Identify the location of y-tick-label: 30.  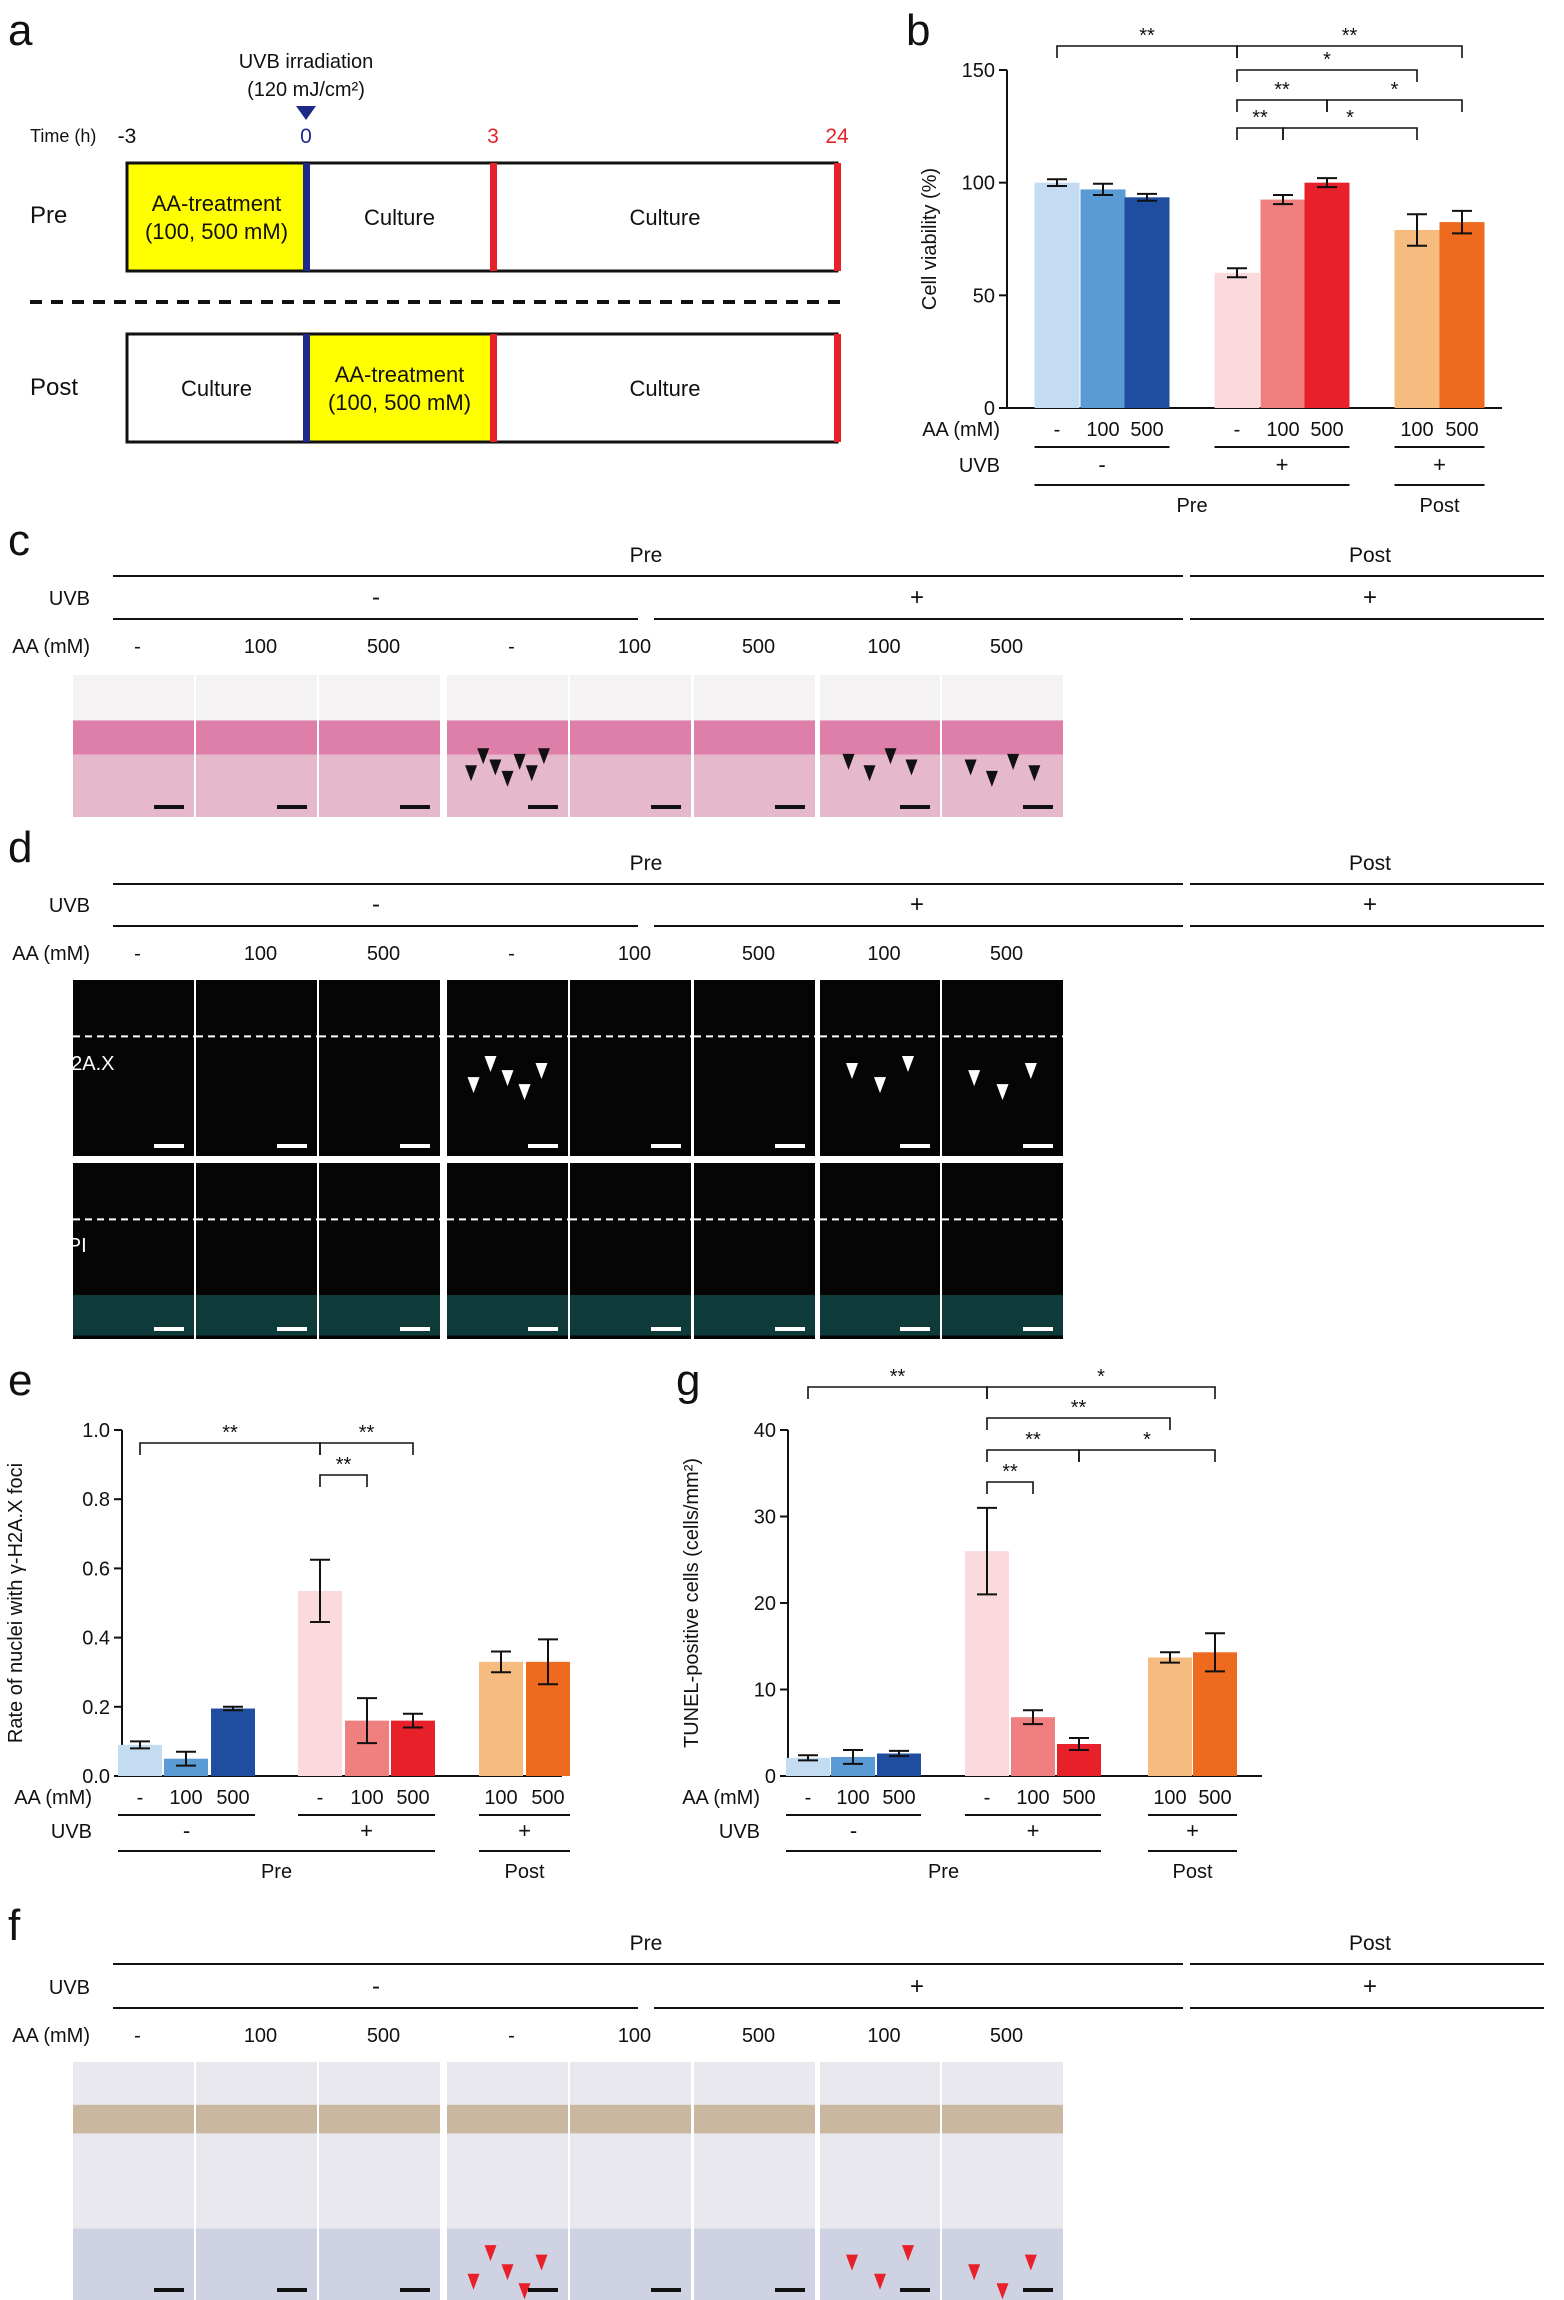
(765, 1518).